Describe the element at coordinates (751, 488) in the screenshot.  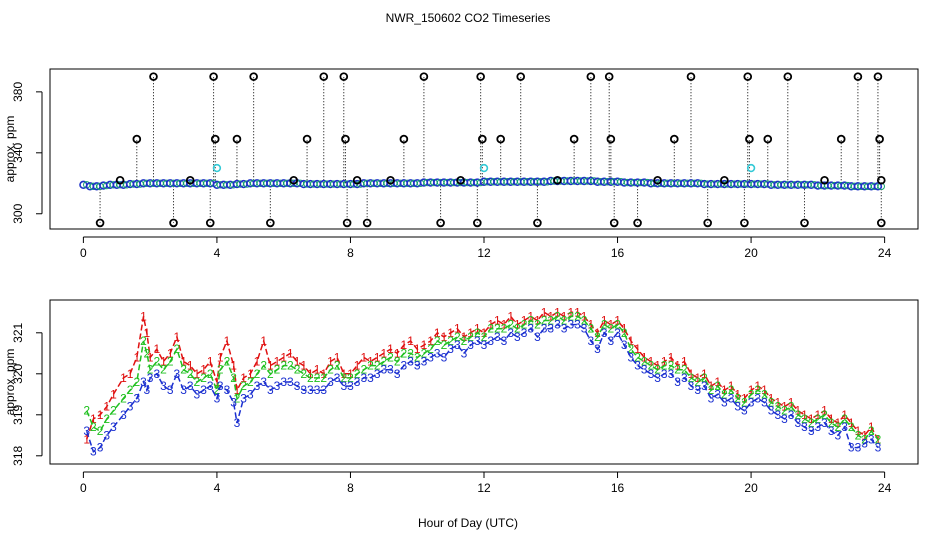
I see `bottom-x-tick-label: 20` at that location.